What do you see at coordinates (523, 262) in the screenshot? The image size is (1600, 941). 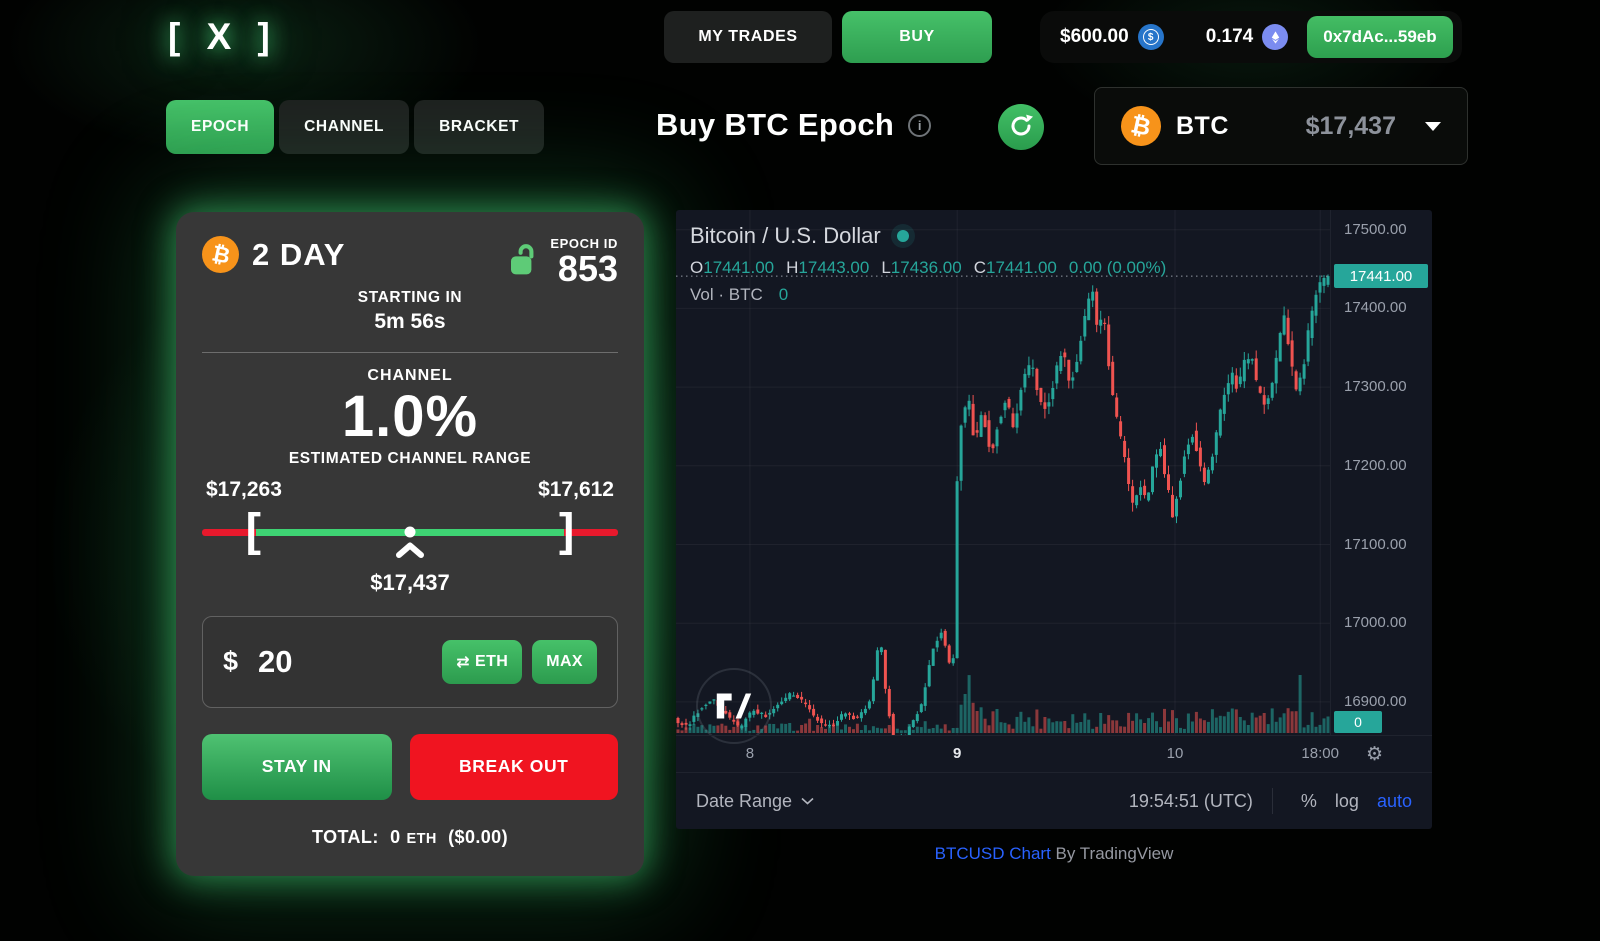 I see `unlocked-icon` at bounding box center [523, 262].